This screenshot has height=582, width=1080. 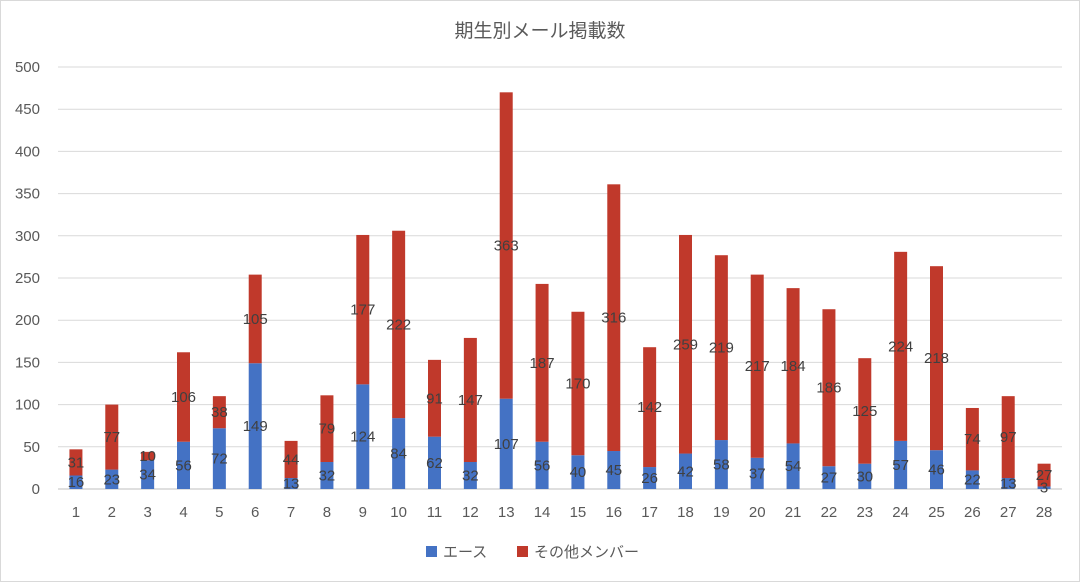 I want to click on data-label: 72, so click(x=219, y=459).